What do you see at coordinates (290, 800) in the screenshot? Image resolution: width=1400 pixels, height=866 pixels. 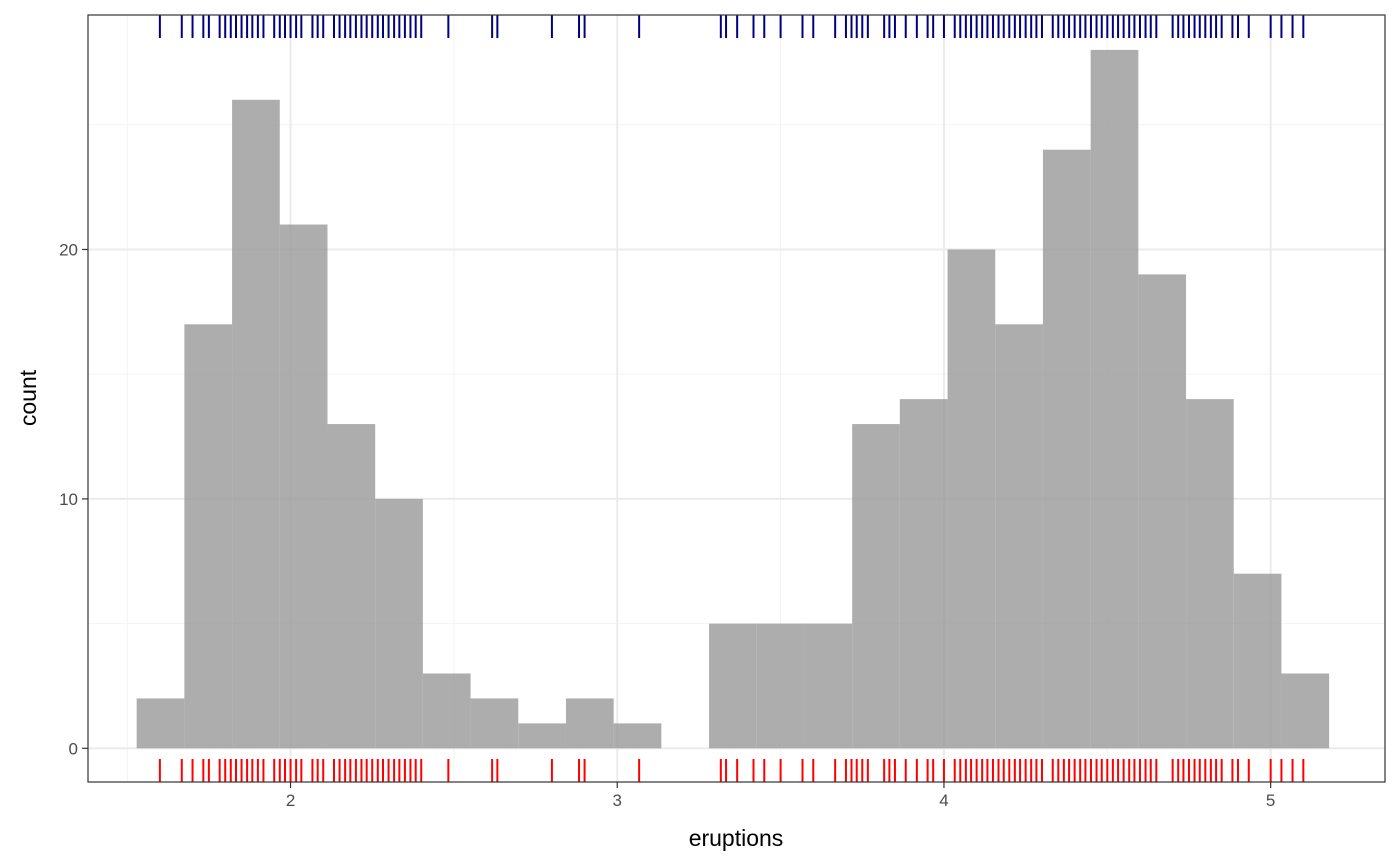 I see `x-tick-label: 2` at bounding box center [290, 800].